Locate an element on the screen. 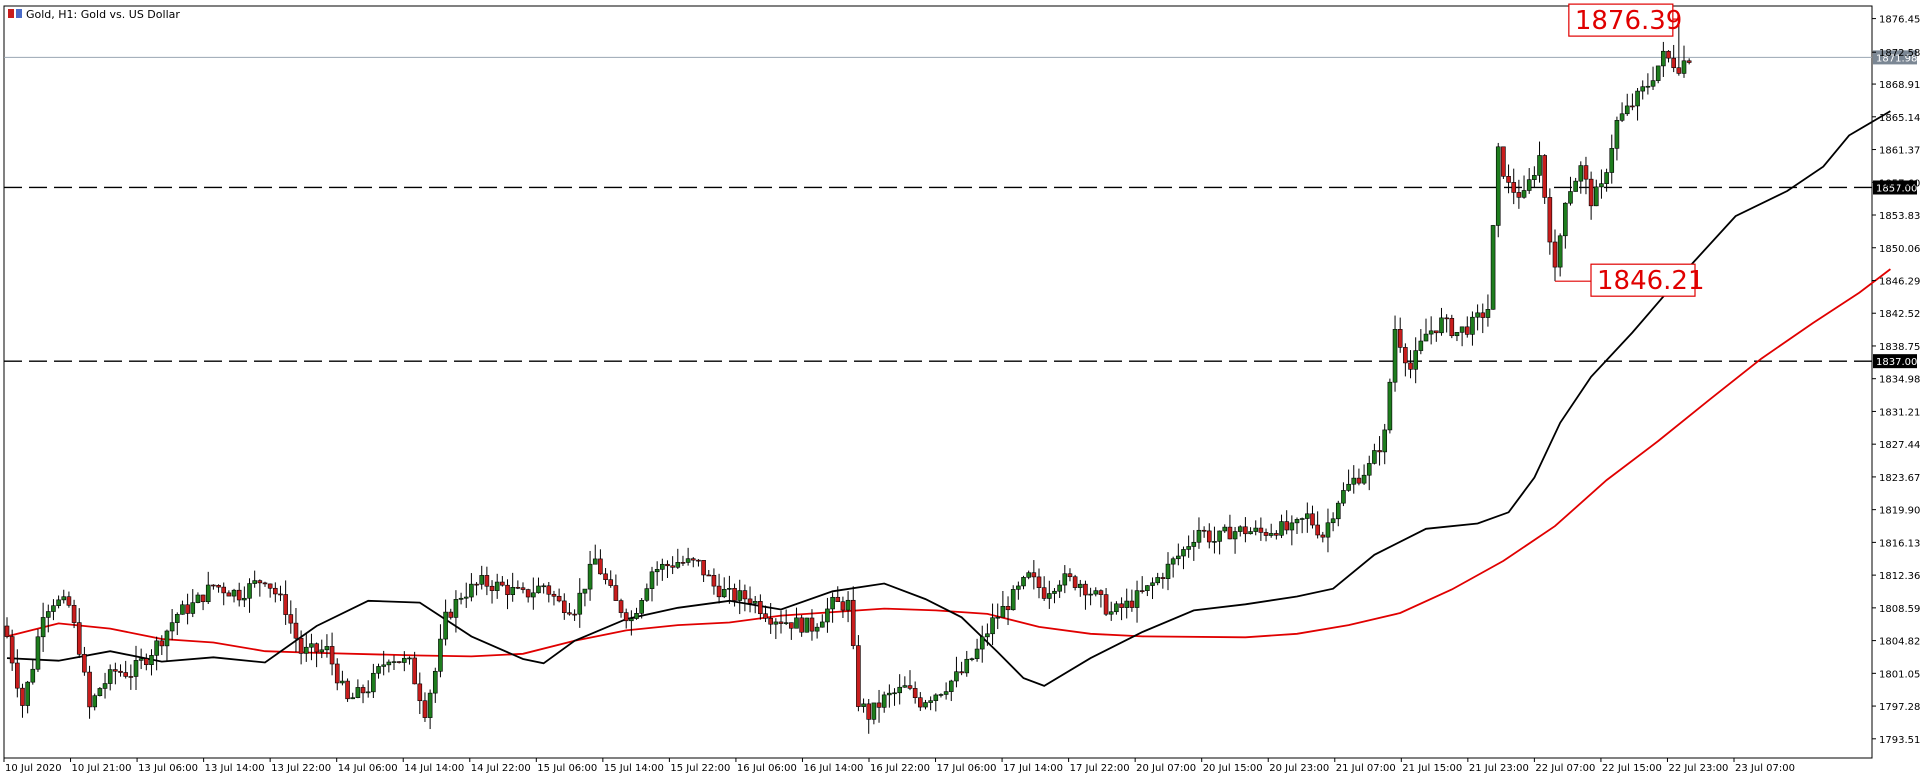 This screenshot has height=776, width=1920. y-tick-label: 1842.52 is located at coordinates (1899, 314).